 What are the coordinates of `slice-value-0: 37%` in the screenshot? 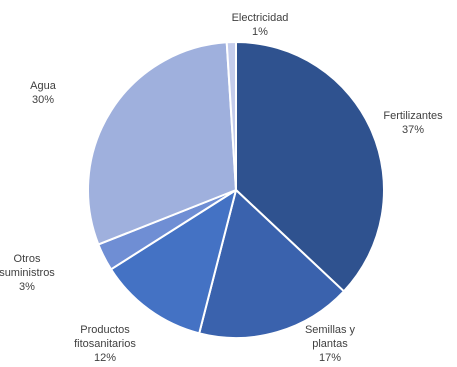 It's located at (413, 130).